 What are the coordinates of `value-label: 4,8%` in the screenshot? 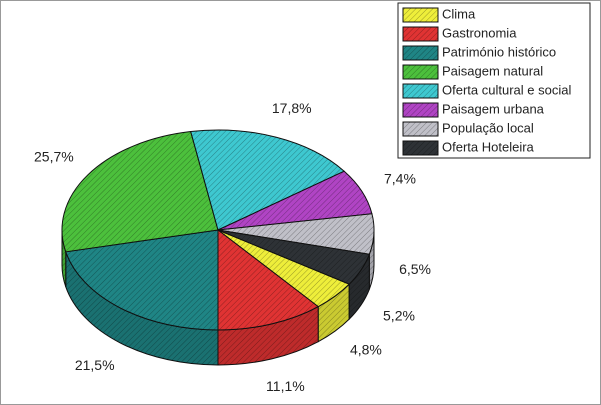 It's located at (366, 350).